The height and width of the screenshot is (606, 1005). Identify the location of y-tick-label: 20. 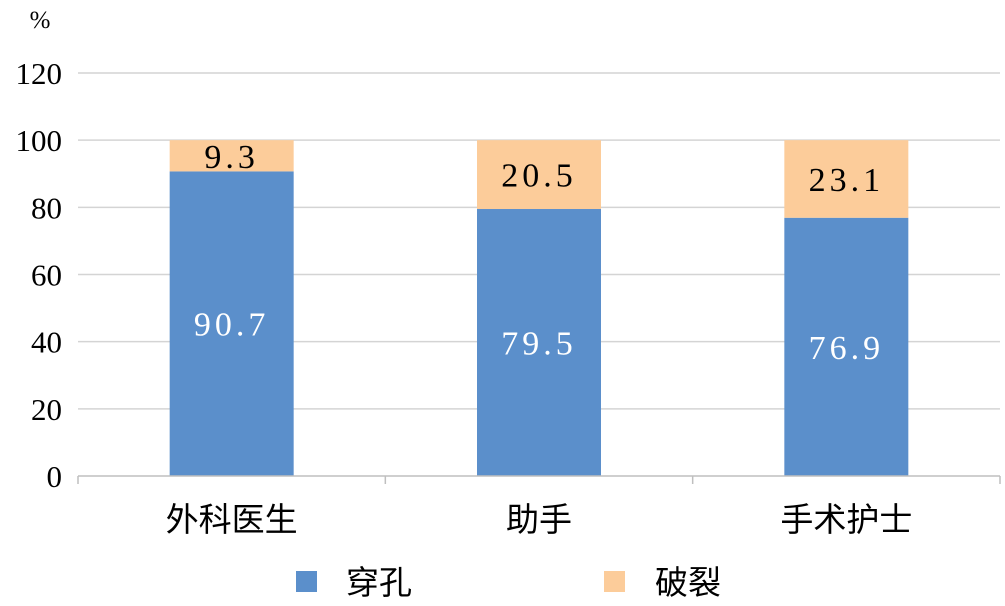
(46, 409).